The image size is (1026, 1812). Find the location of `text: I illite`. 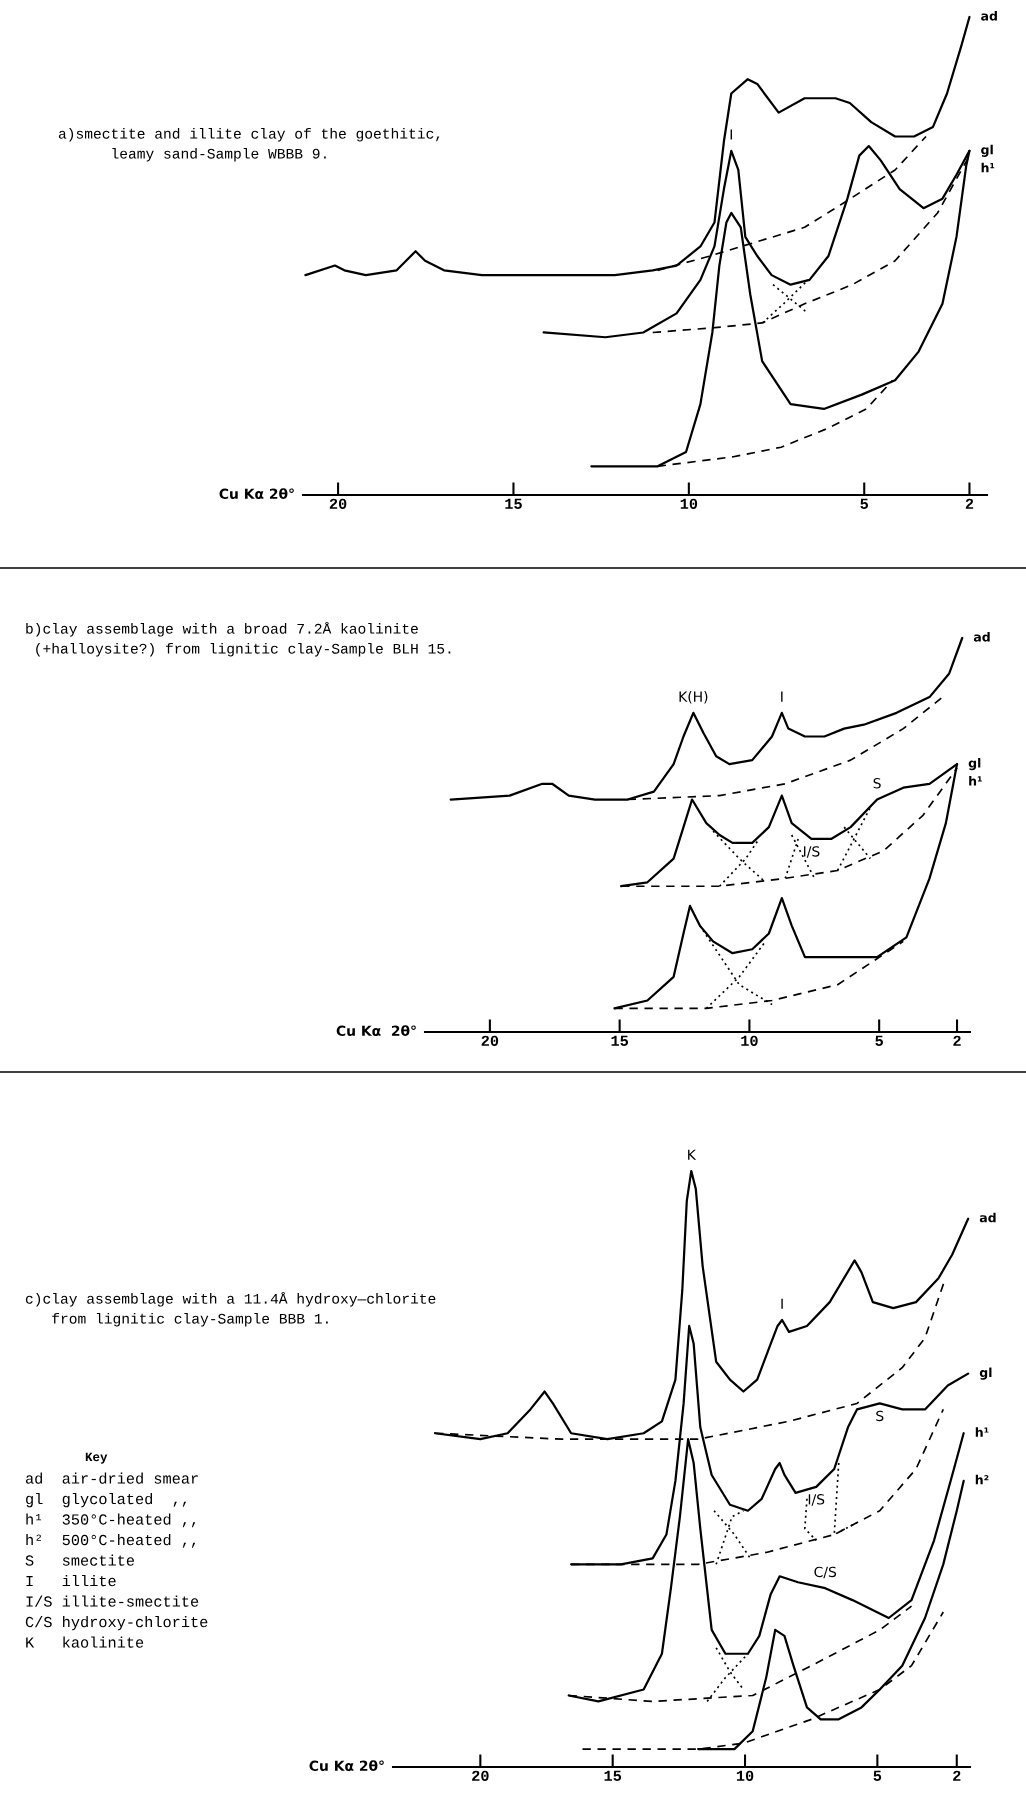

text: I illite is located at coordinates (71, 1581).